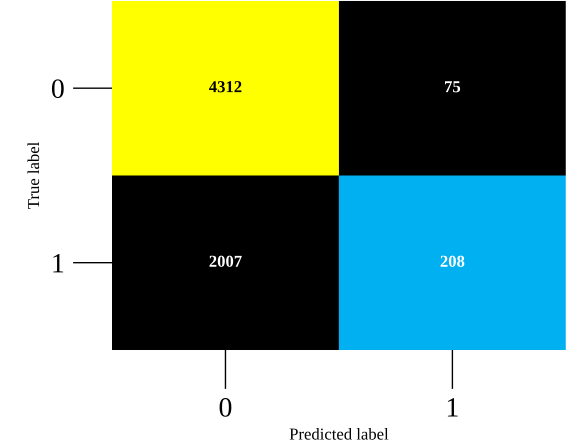 This screenshot has width=567, height=444. I want to click on data-label: 4312, so click(225, 86).